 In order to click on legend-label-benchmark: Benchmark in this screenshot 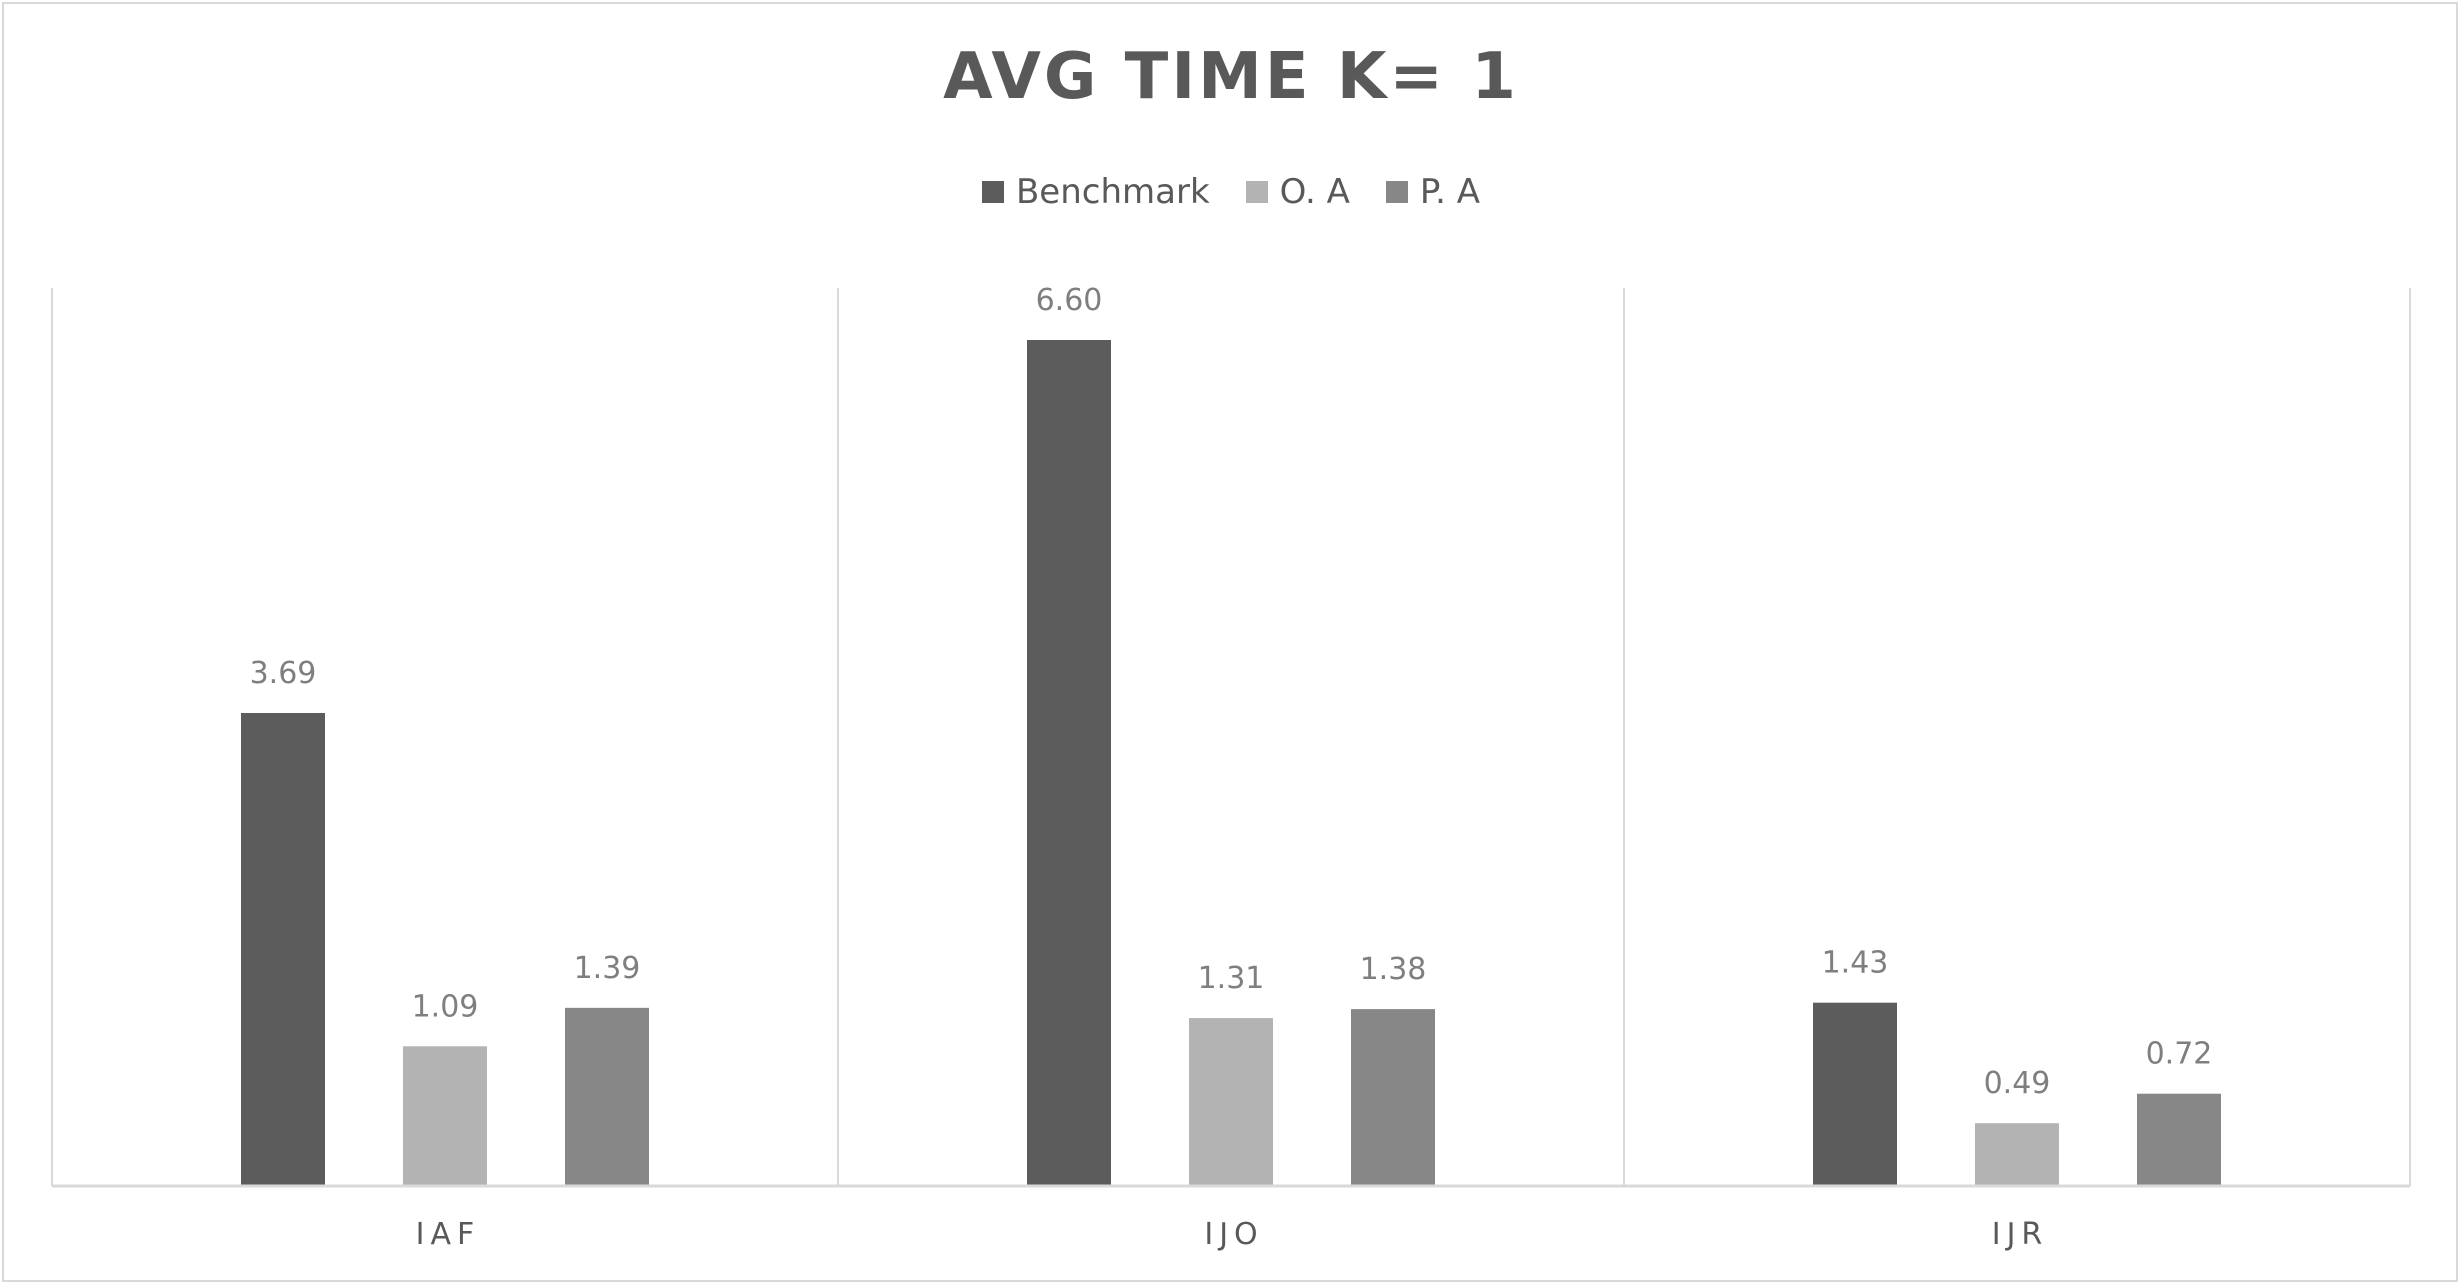, I will do `click(1112, 192)`.